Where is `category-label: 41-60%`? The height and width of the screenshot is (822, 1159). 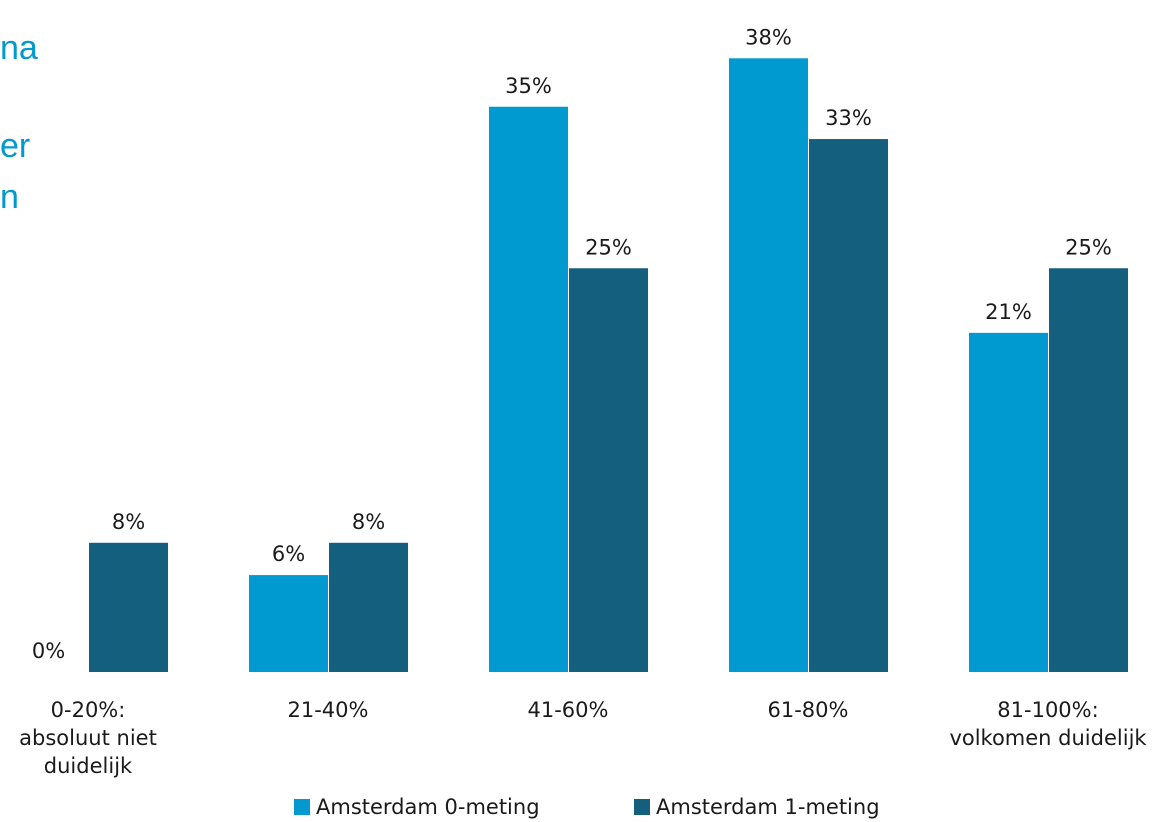
category-label: 41-60% is located at coordinates (568, 710).